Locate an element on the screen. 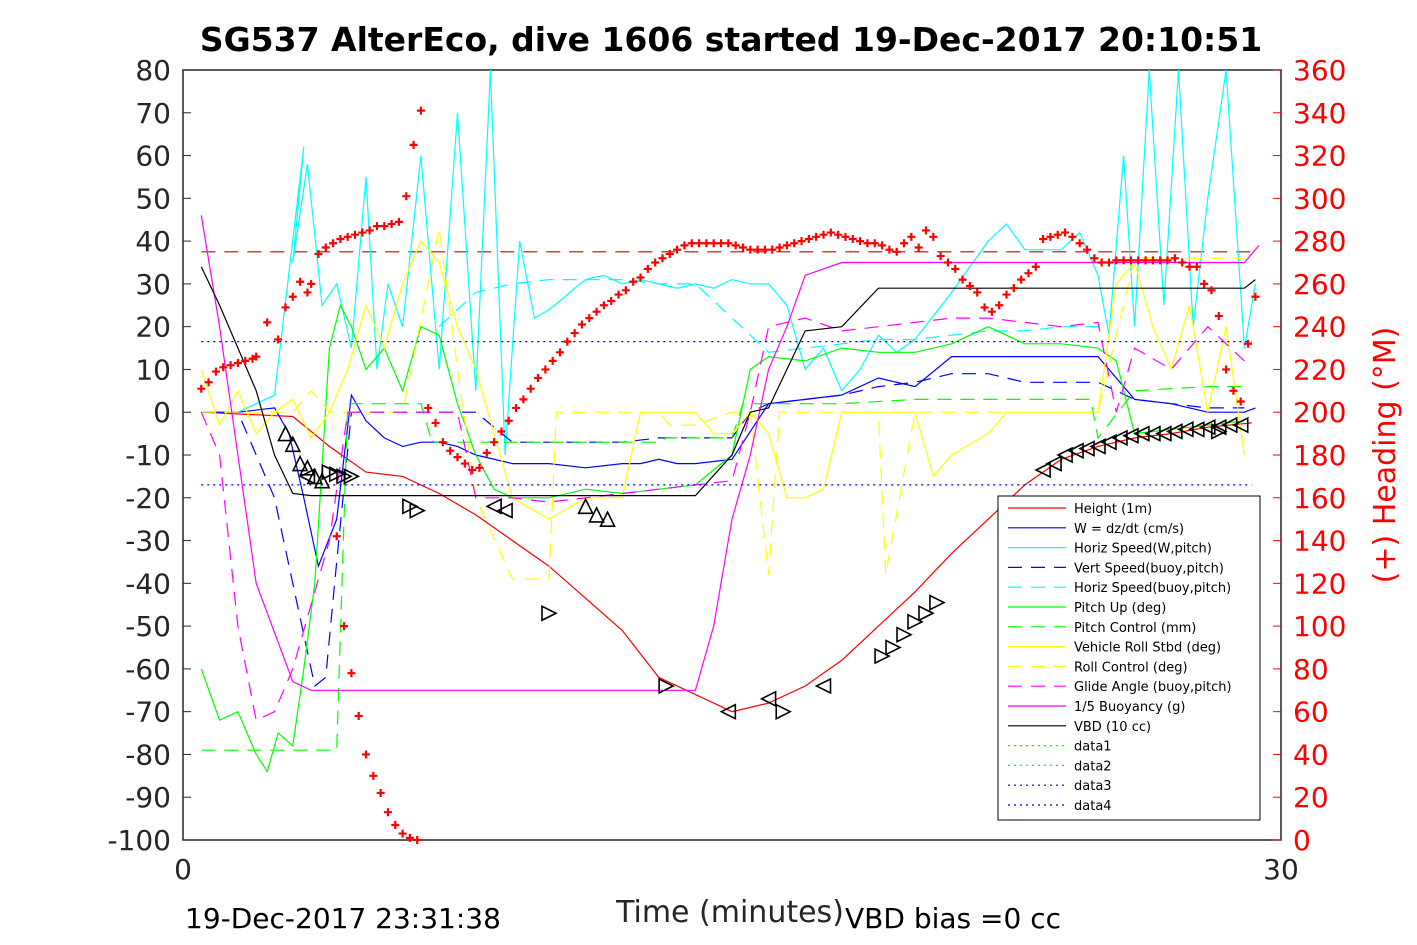 The image size is (1417, 945). legend-label: data2 is located at coordinates (1093, 766).